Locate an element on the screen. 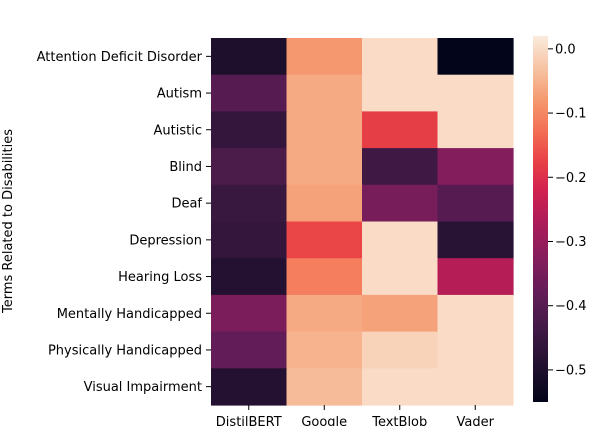 The width and height of the screenshot is (592, 426). colorbar-tick-label: −0.1 is located at coordinates (571, 114).